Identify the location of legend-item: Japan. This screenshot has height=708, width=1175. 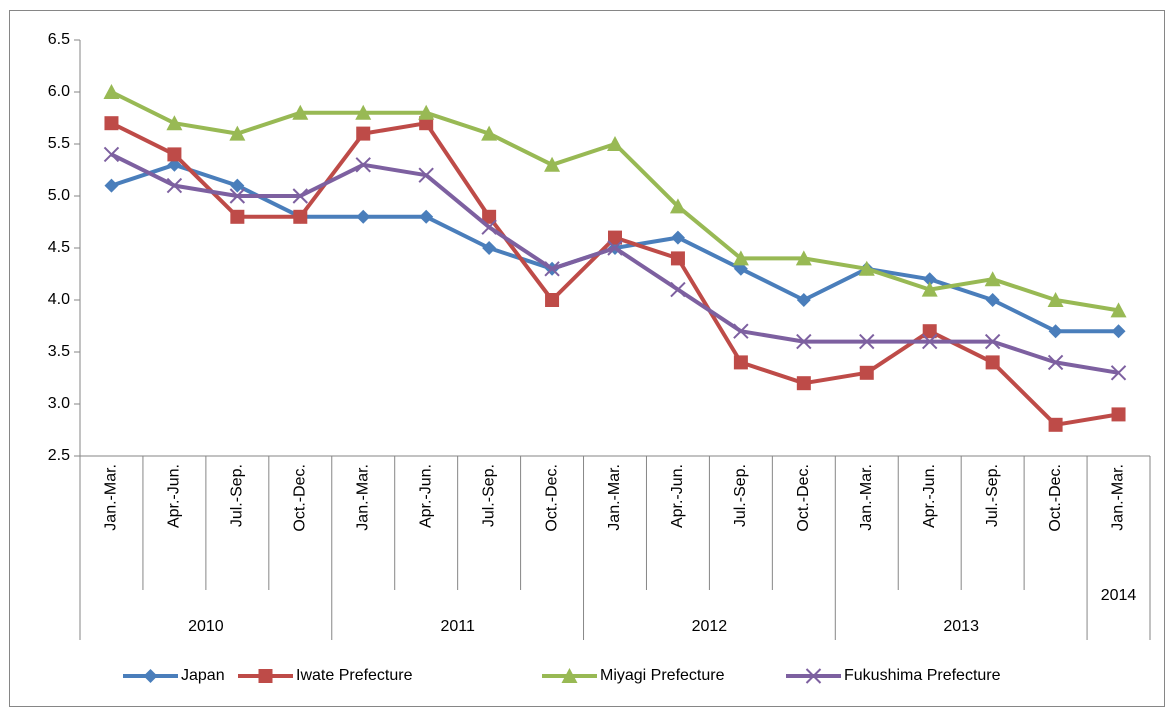
(174, 675).